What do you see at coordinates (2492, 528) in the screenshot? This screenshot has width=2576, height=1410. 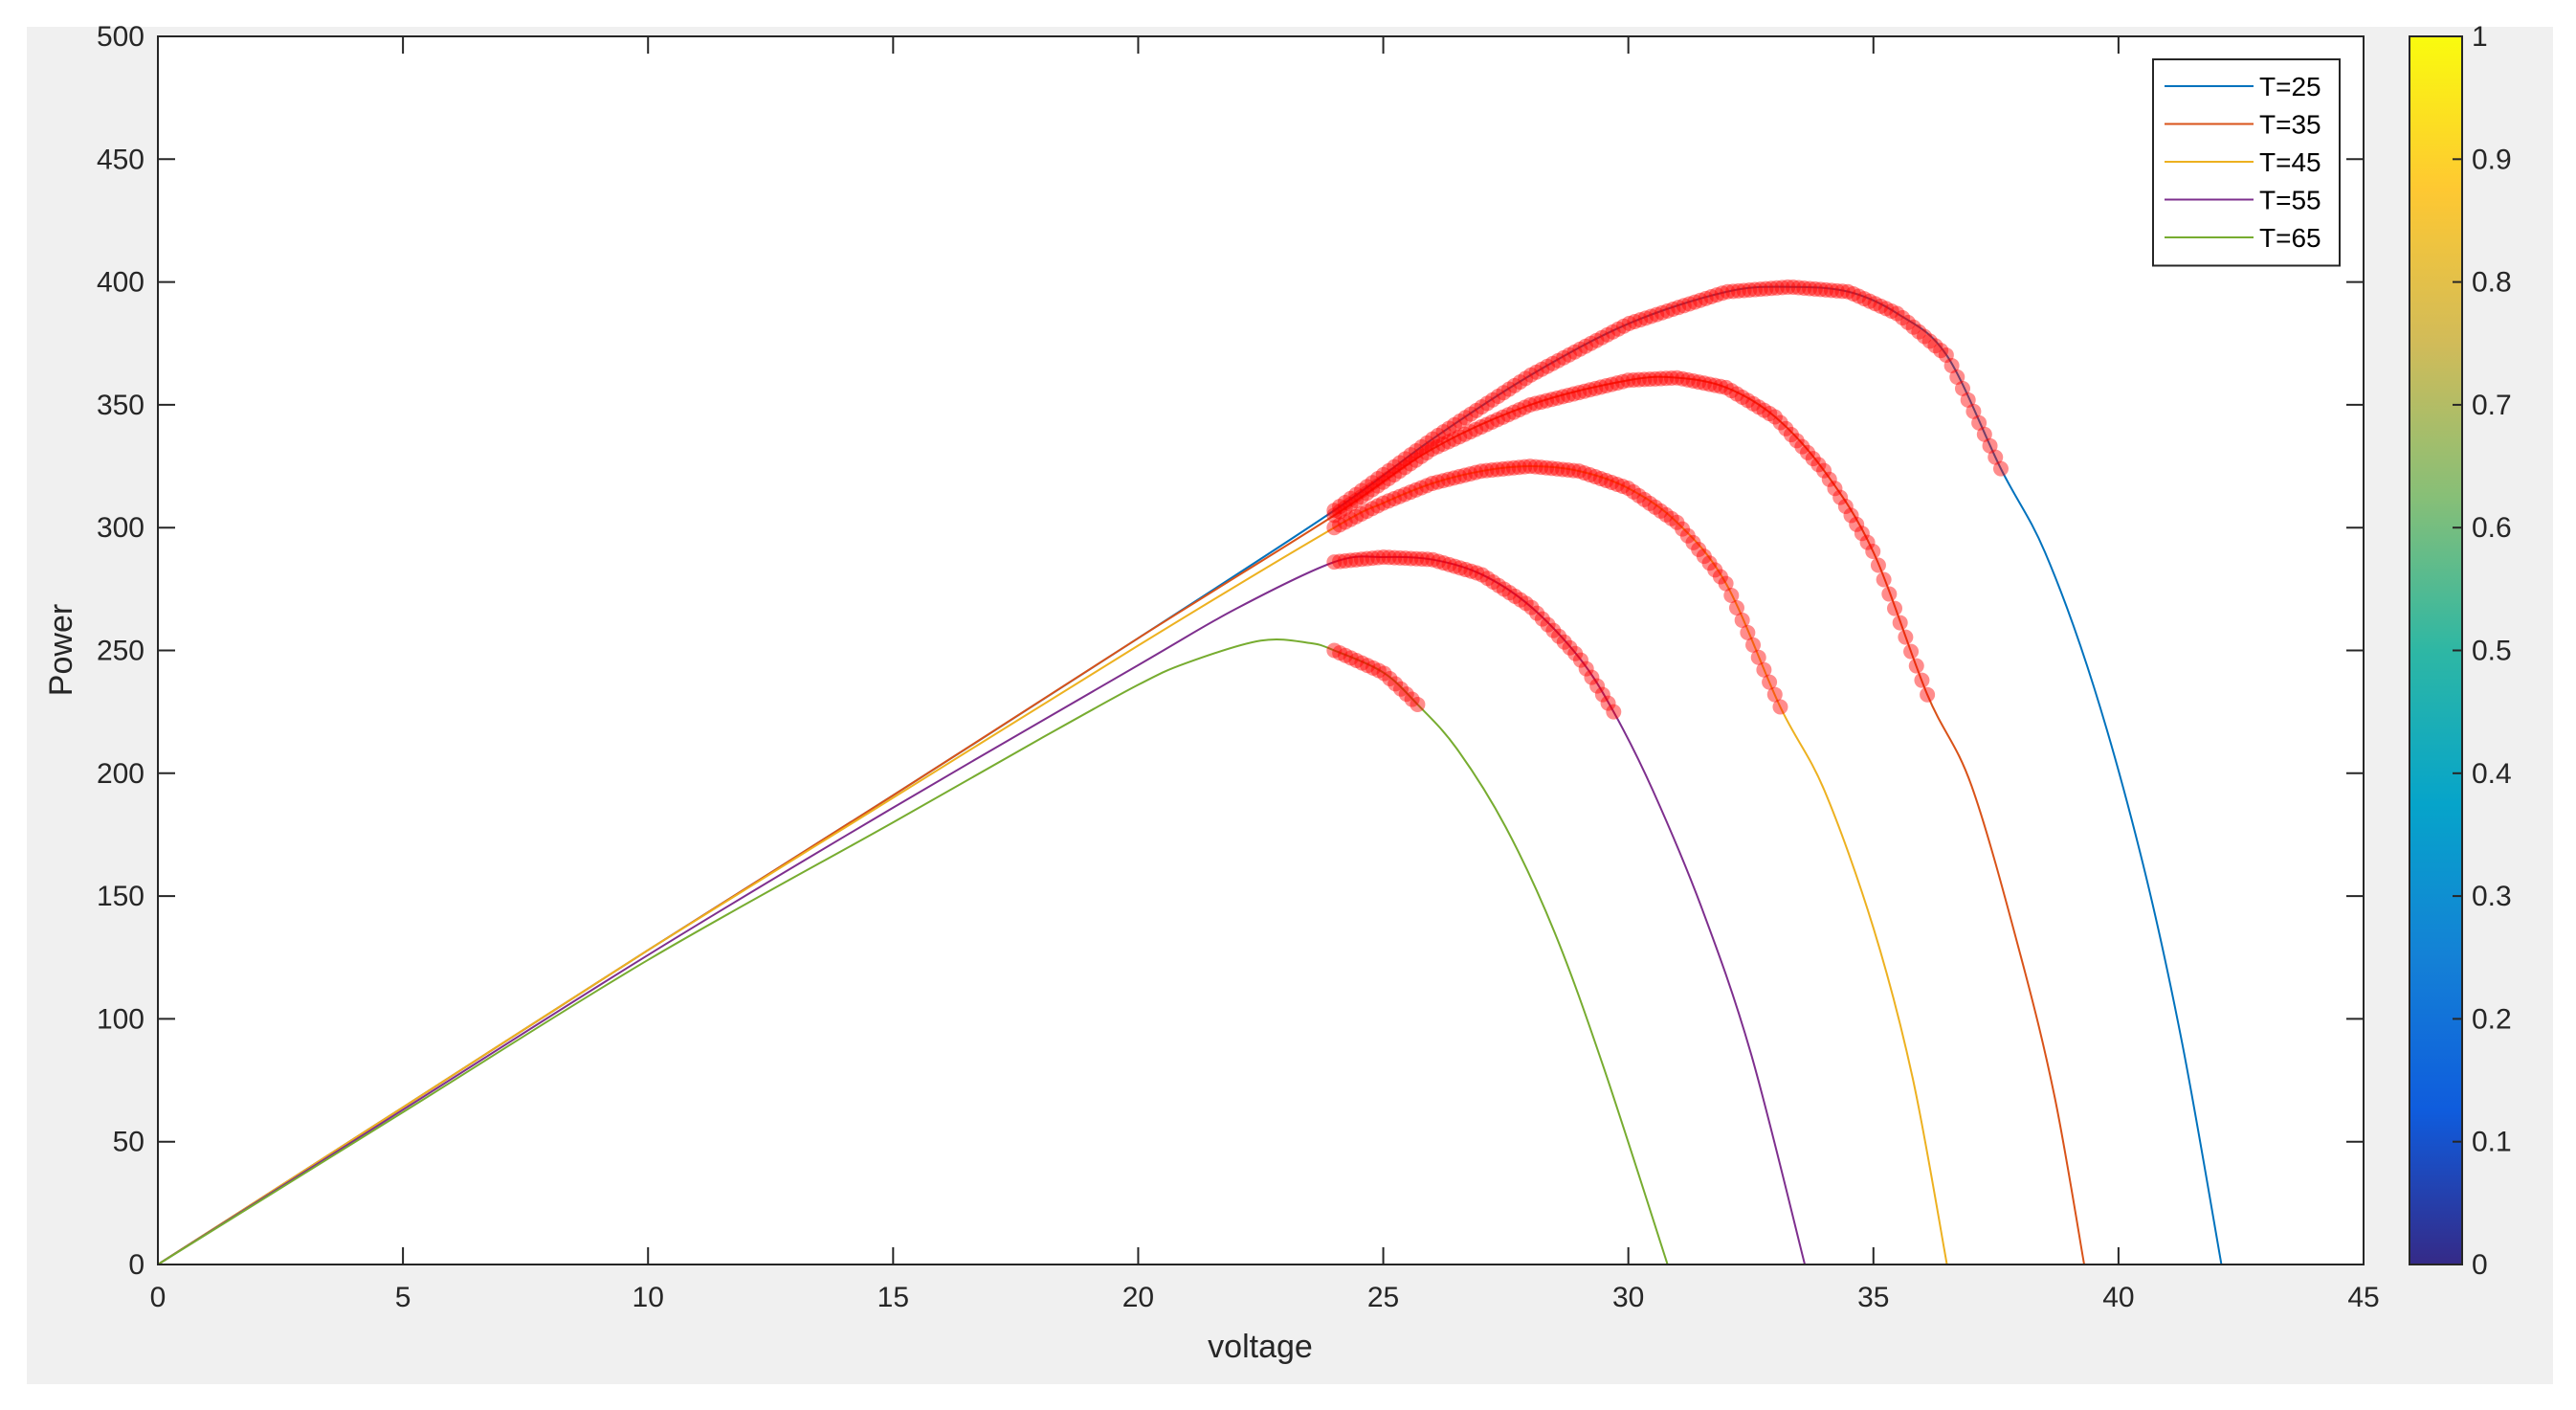 I see `colorbar-tick-label: 0.6` at bounding box center [2492, 528].